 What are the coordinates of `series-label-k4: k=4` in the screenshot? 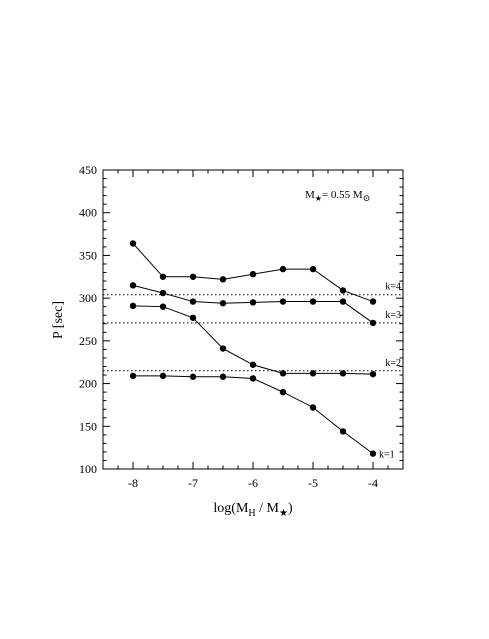 It's located at (393, 287).